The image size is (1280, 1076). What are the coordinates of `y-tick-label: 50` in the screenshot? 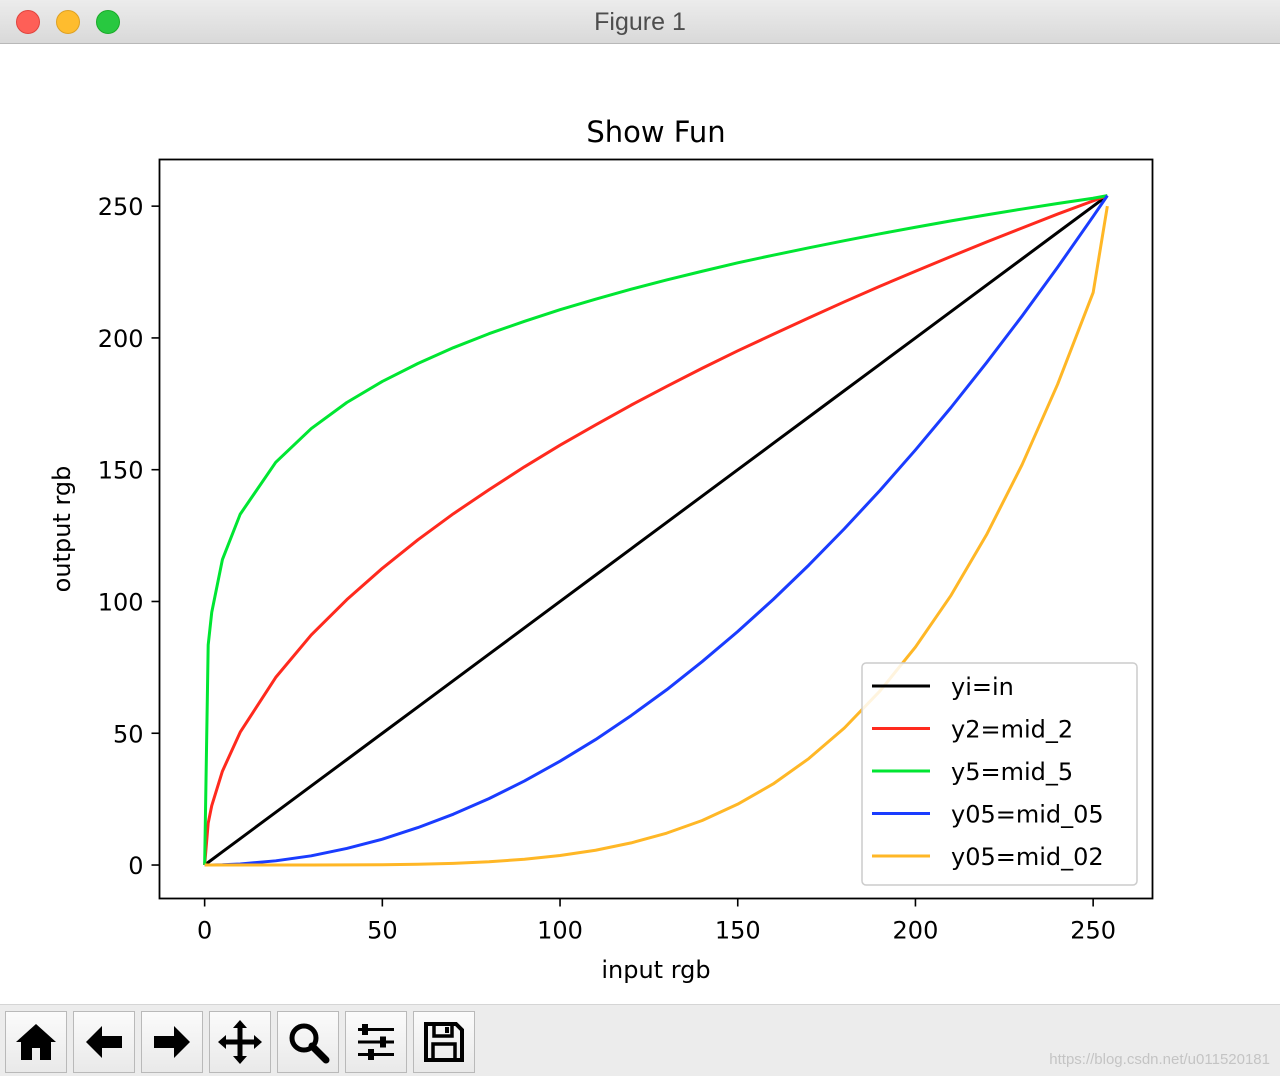 It's located at (128, 734).